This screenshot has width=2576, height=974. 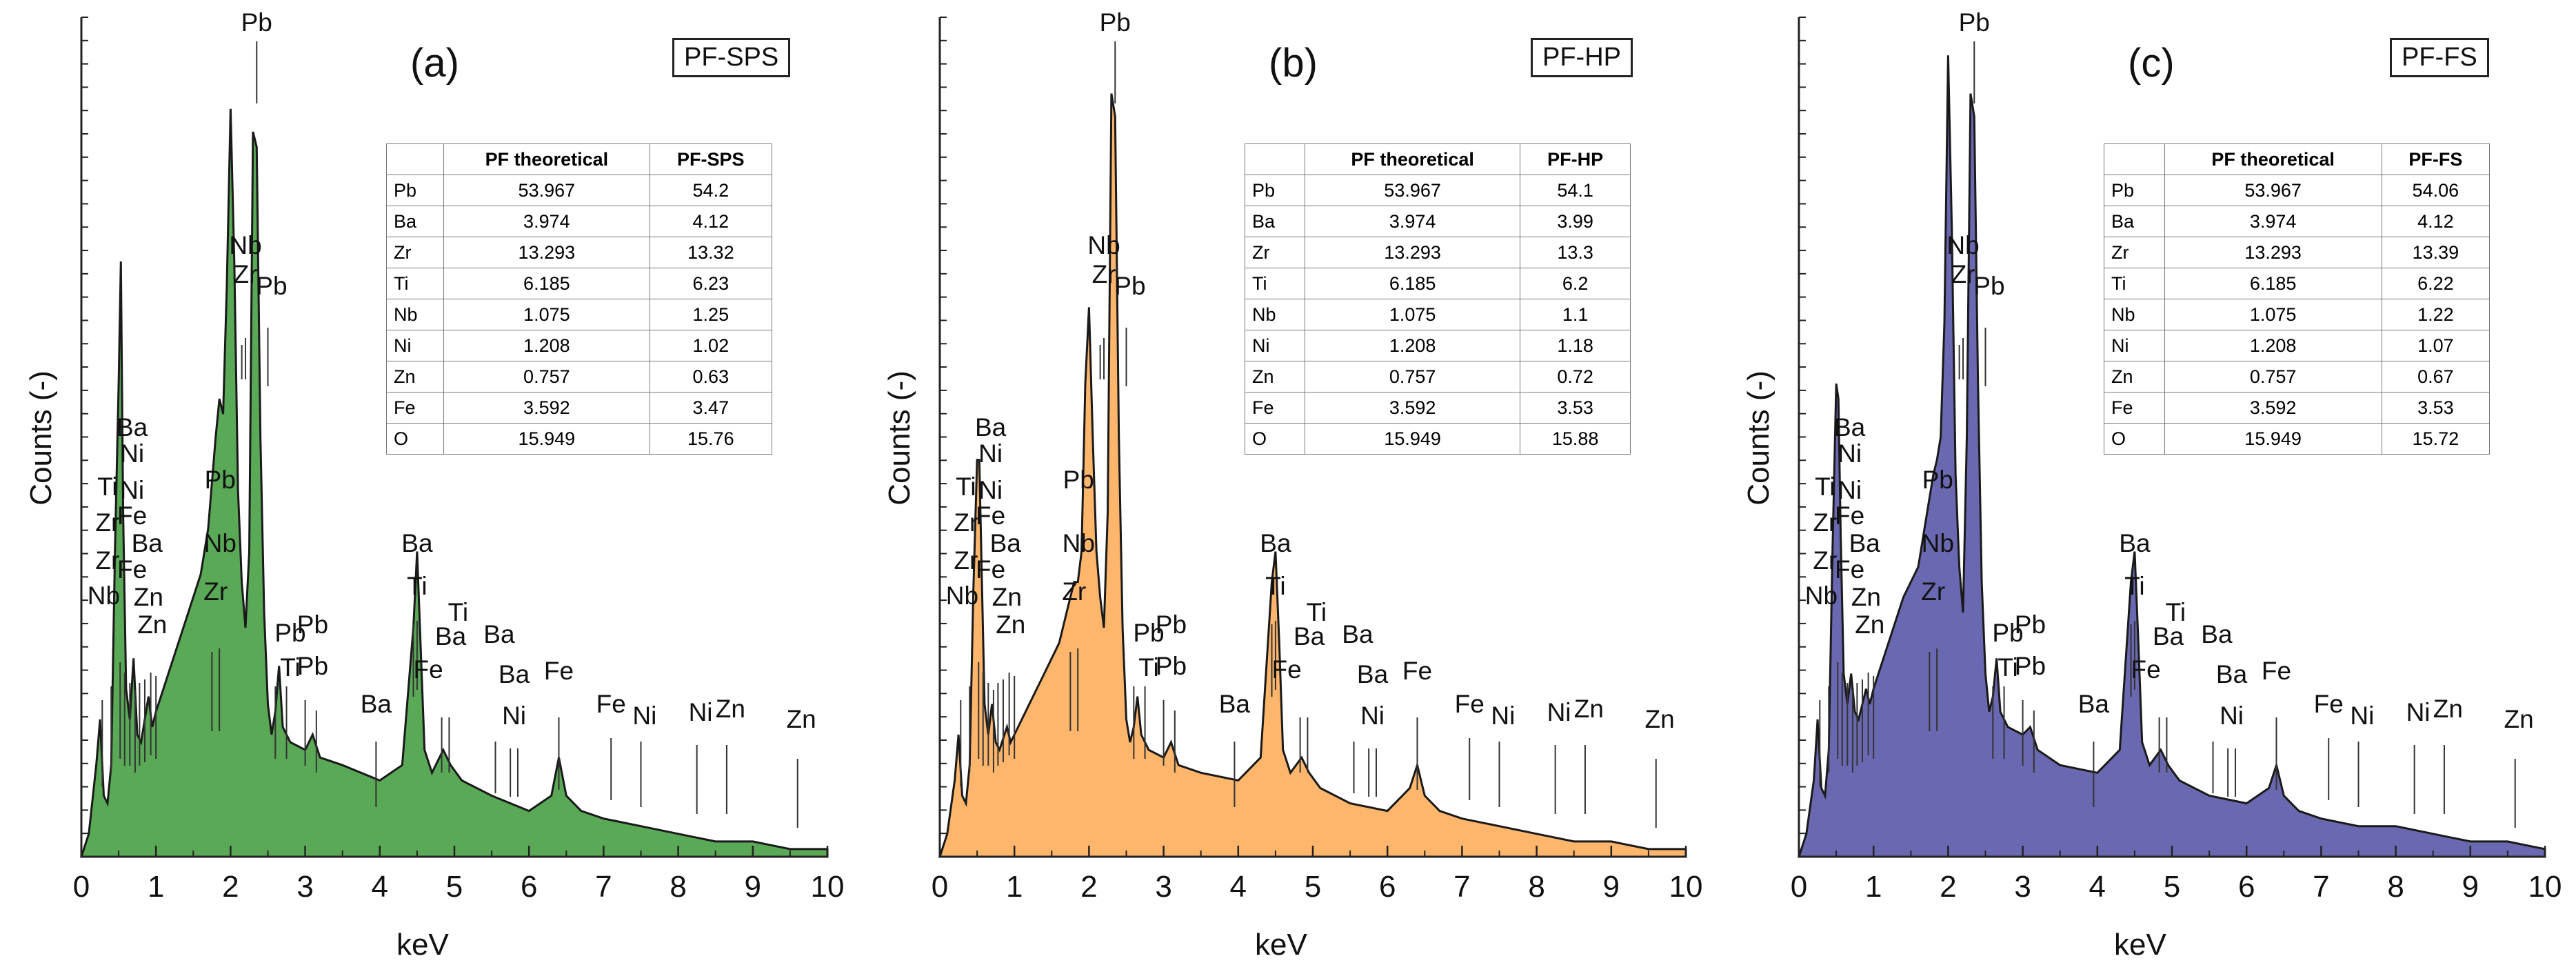 What do you see at coordinates (304, 887) in the screenshot?
I see `x-tick-label: 3` at bounding box center [304, 887].